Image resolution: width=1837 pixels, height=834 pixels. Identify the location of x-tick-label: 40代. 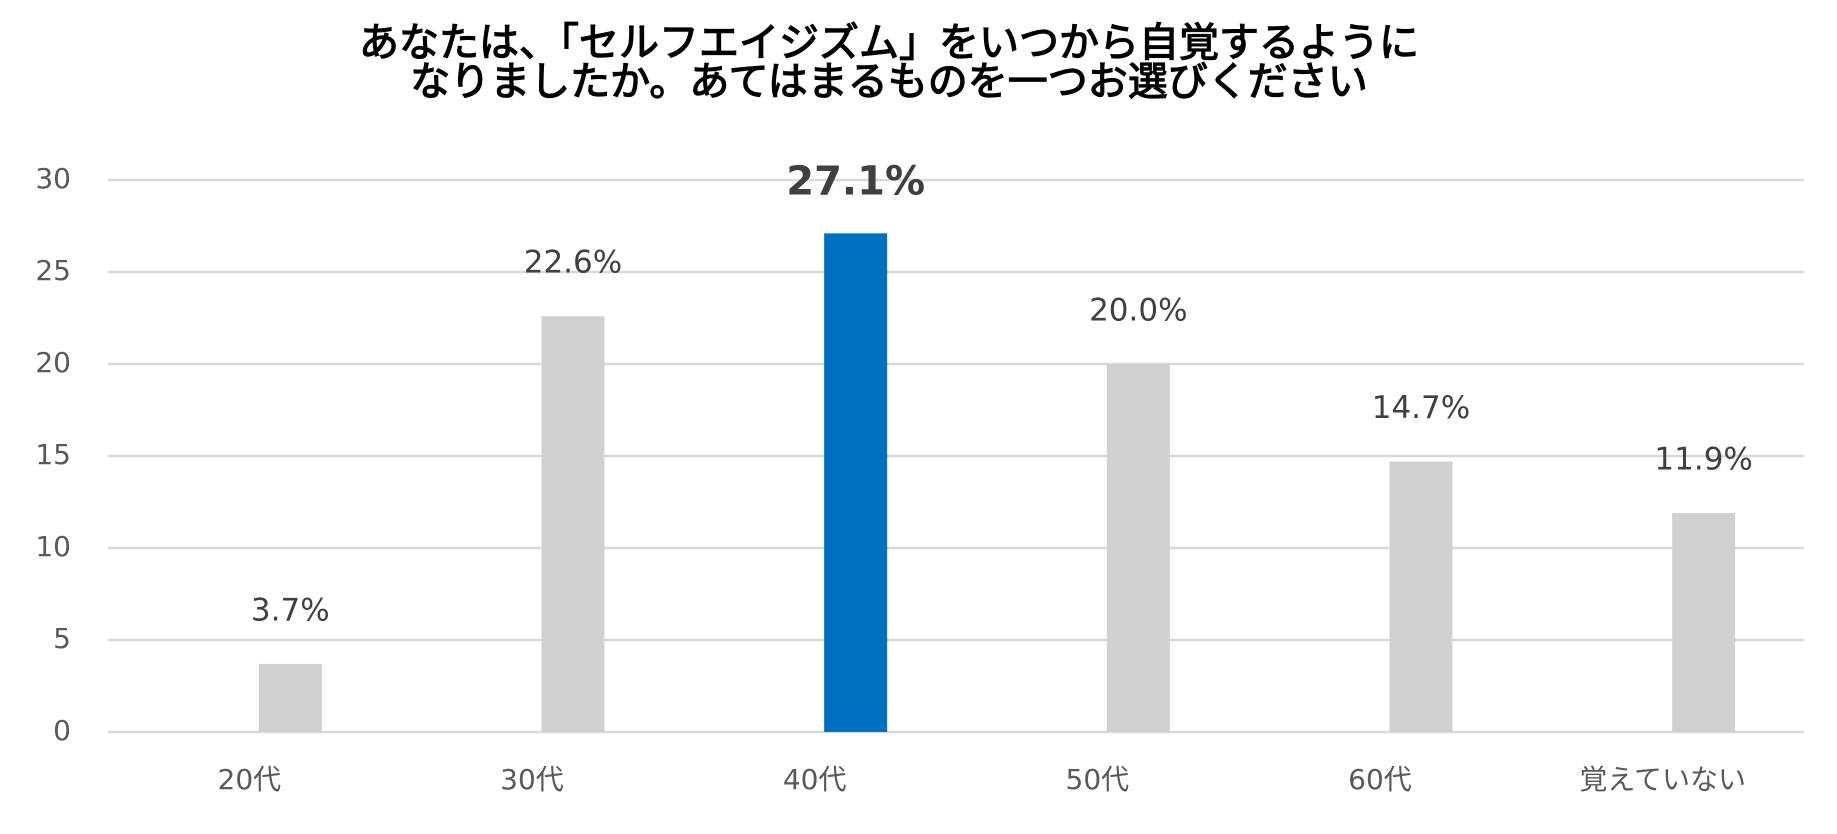
(815, 779).